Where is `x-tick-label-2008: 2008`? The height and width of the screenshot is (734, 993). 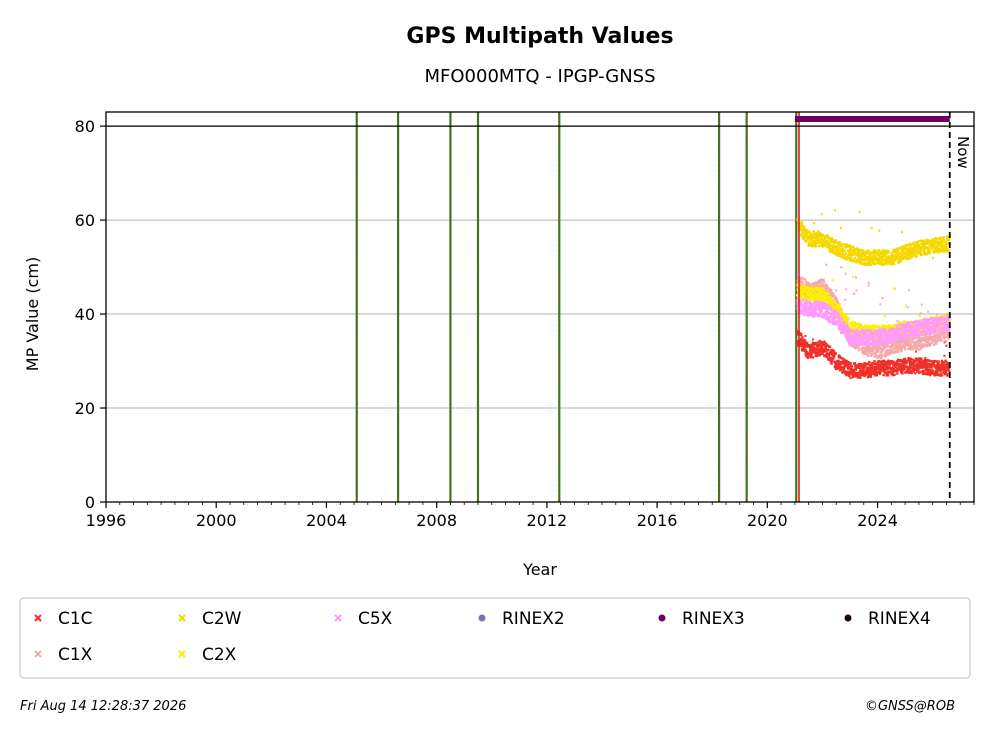
x-tick-label-2008: 2008 is located at coordinates (436, 520).